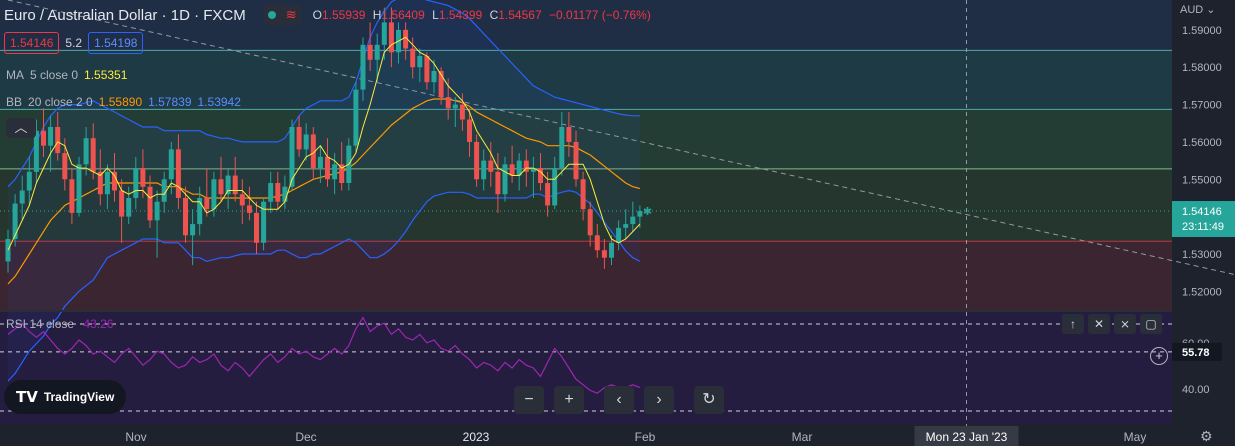 Image resolution: width=1235 pixels, height=446 pixels. What do you see at coordinates (32, 43) in the screenshot?
I see `sell-button: 1.54146` at bounding box center [32, 43].